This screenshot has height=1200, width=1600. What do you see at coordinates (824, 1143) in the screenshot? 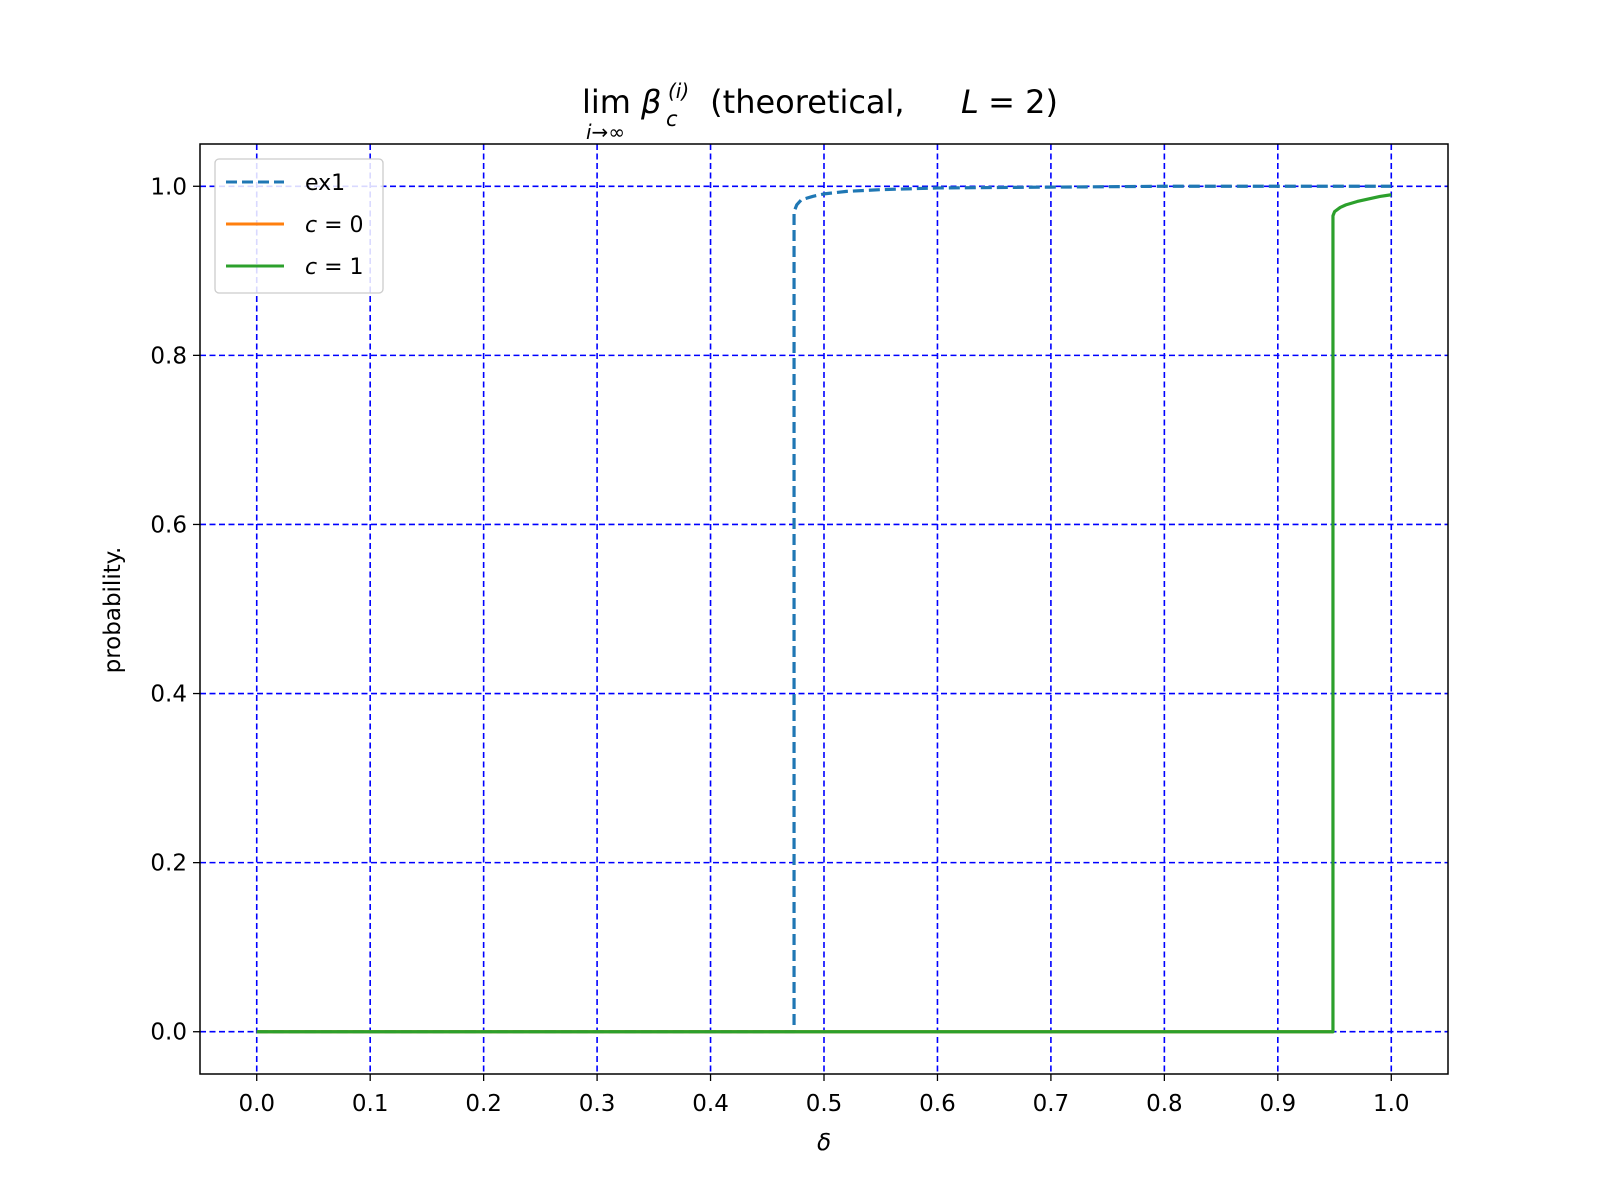
I see `x-axis-label: δ` at bounding box center [824, 1143].